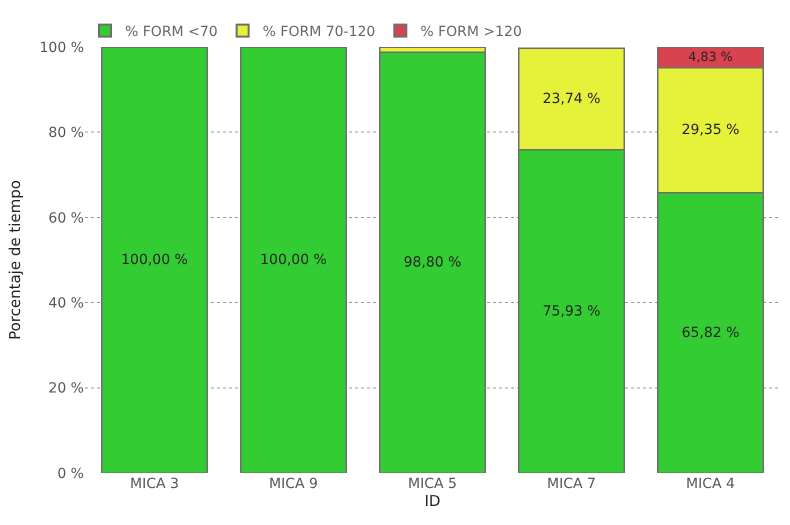 The height and width of the screenshot is (525, 790). Describe the element at coordinates (711, 130) in the screenshot. I see `data-label: 29,35 %` at that location.